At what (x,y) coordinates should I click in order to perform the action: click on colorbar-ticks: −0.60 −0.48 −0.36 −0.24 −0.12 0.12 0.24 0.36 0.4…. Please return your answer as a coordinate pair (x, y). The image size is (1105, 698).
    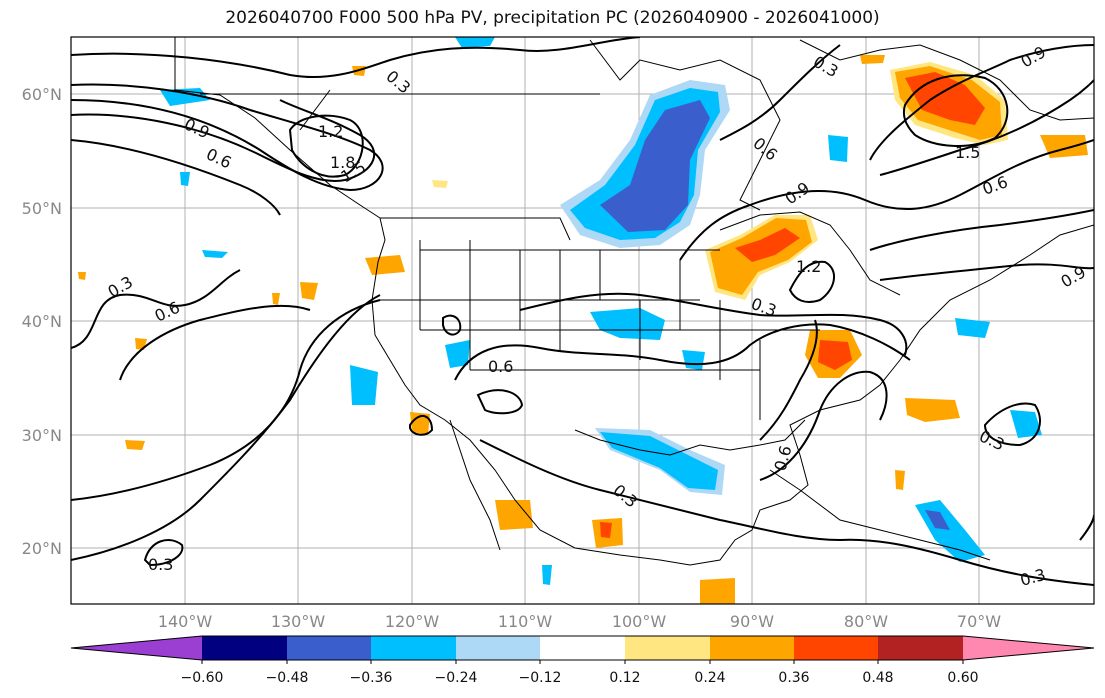
    Looking at the image, I should click on (580, 673).